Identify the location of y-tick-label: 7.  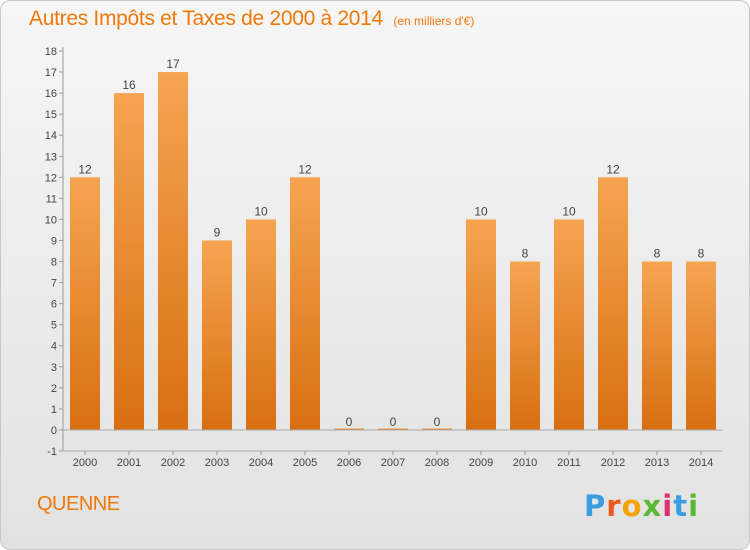
(54, 284).